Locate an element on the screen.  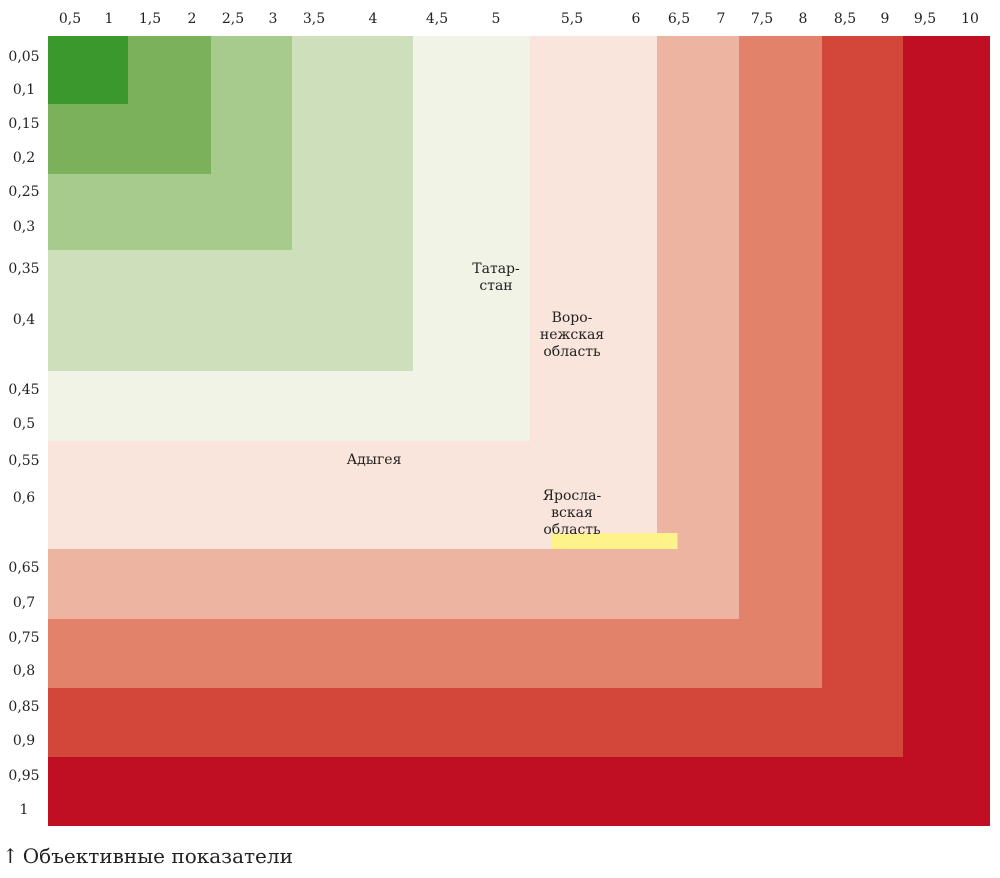
region-label: Яросла-вская область is located at coordinates (572, 513).